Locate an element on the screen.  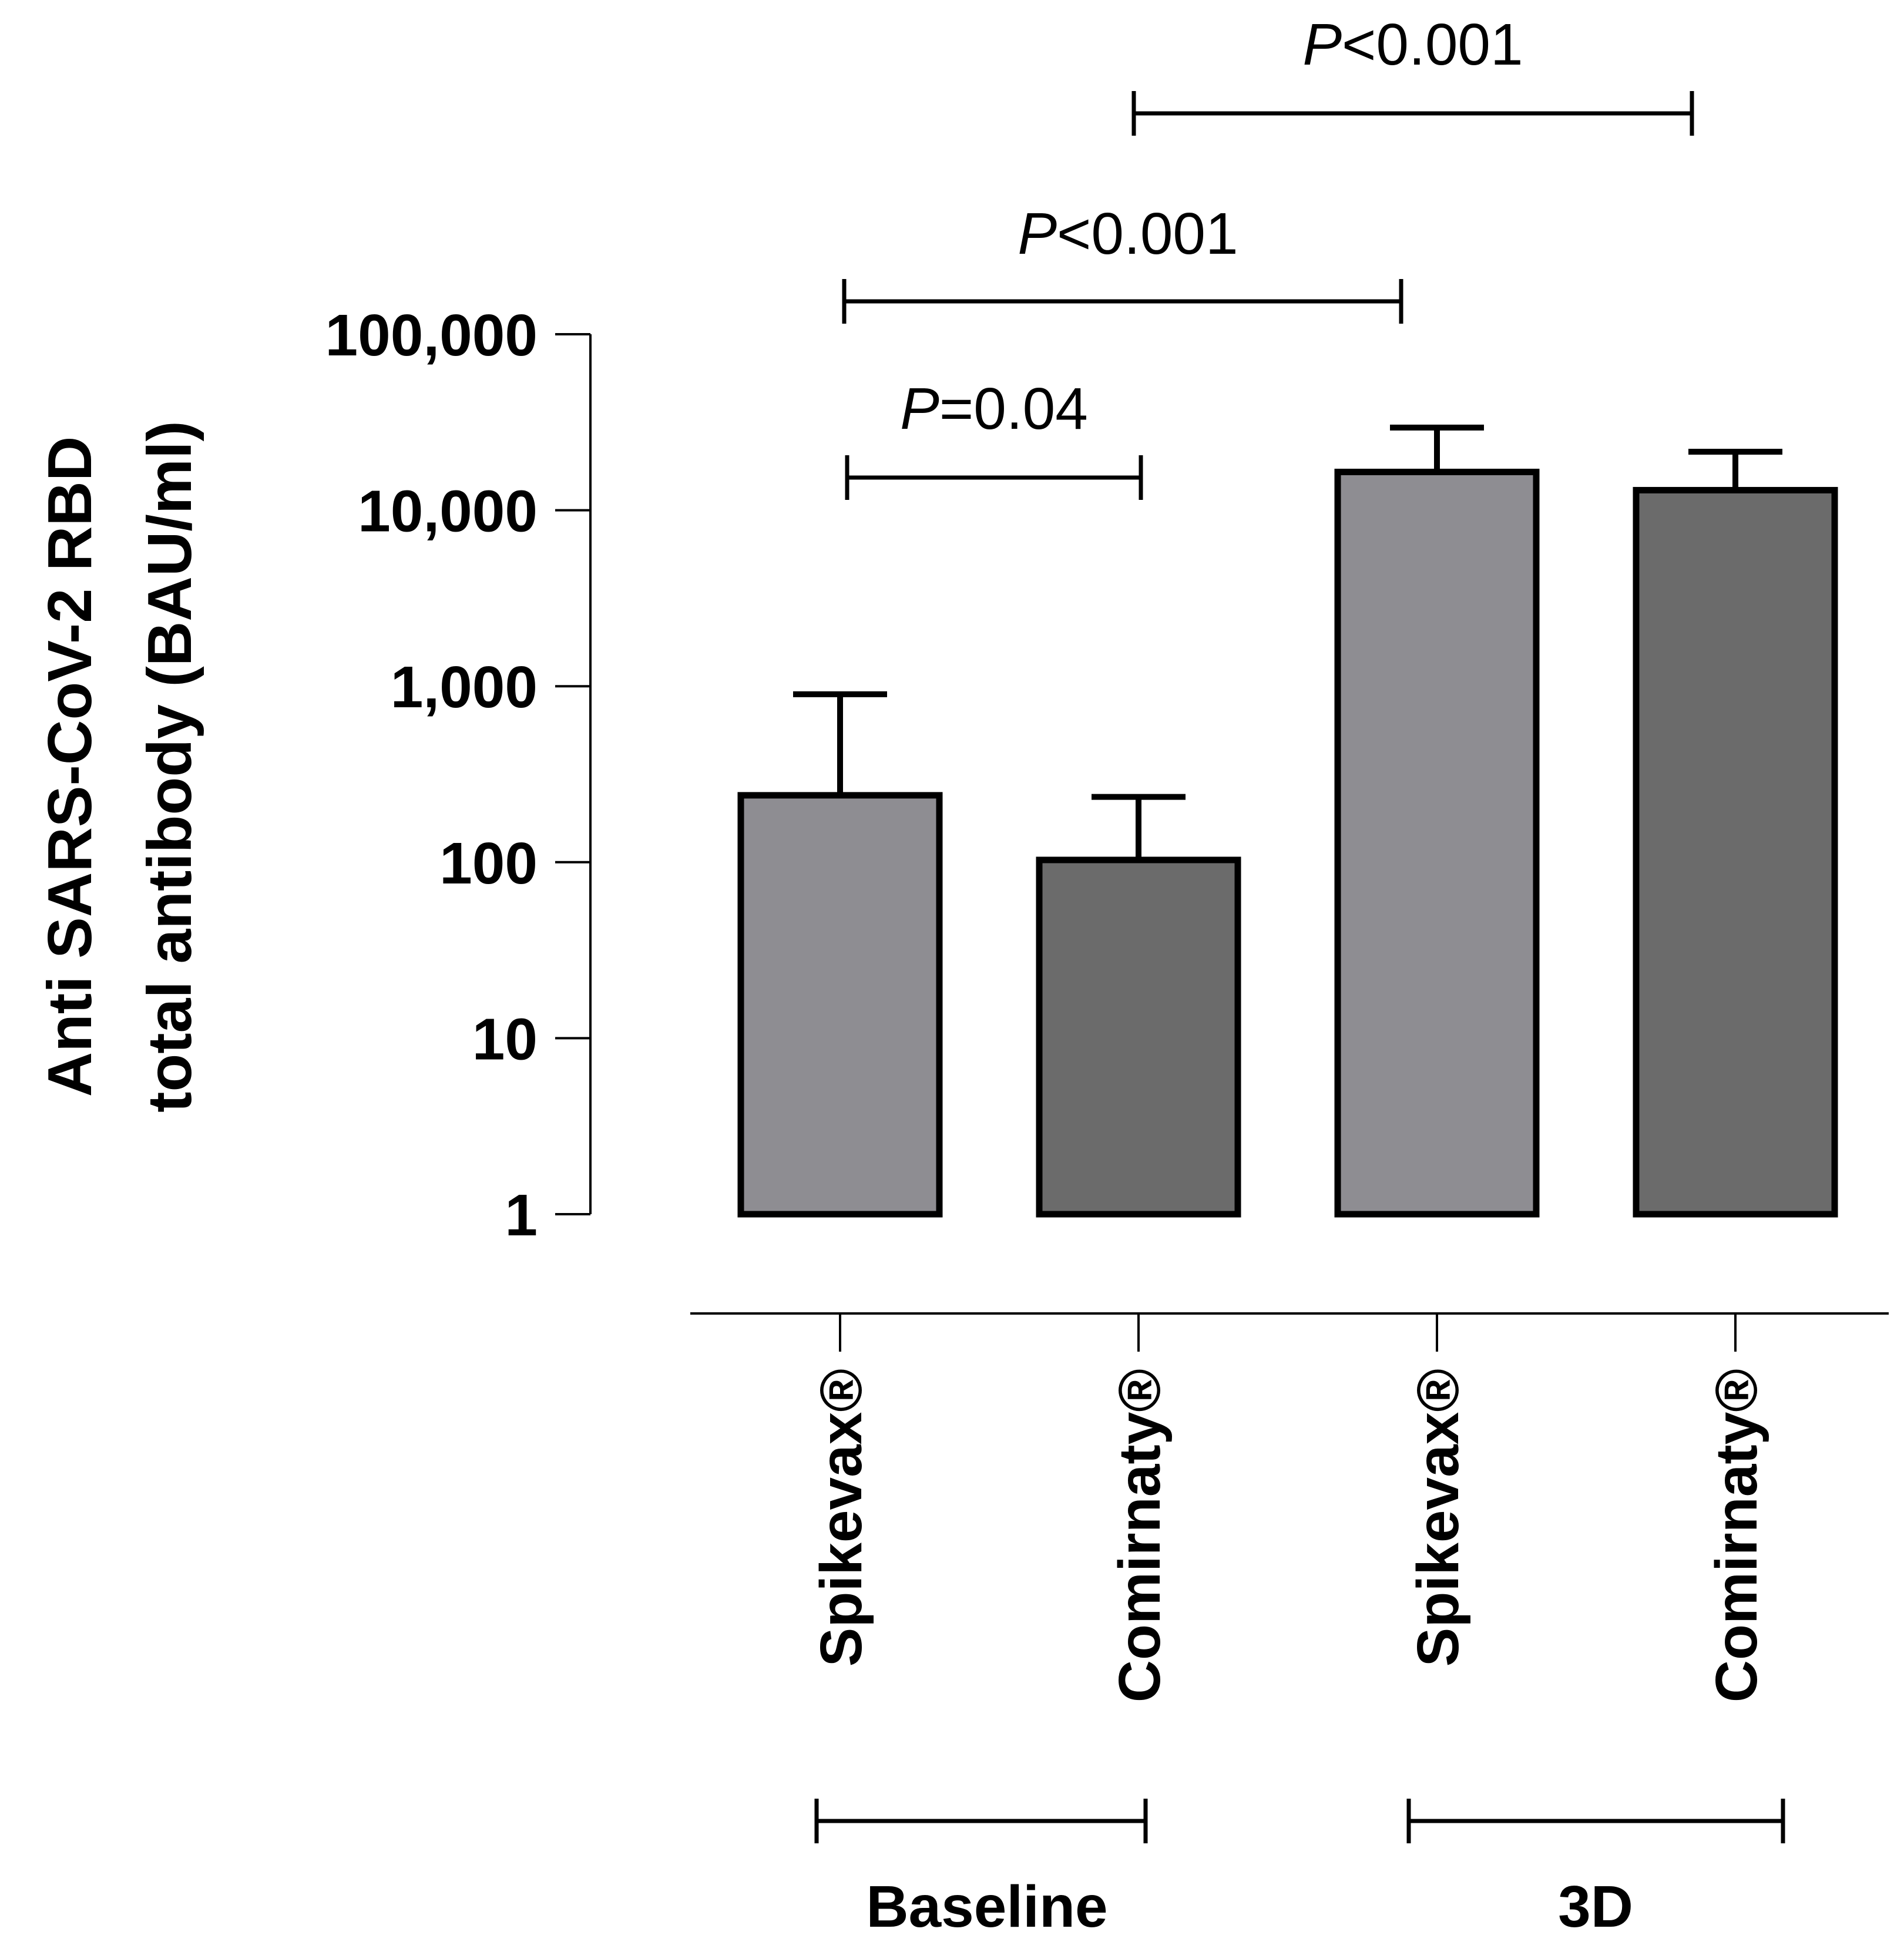
y-tick-label: 1,000 is located at coordinates (464, 687).